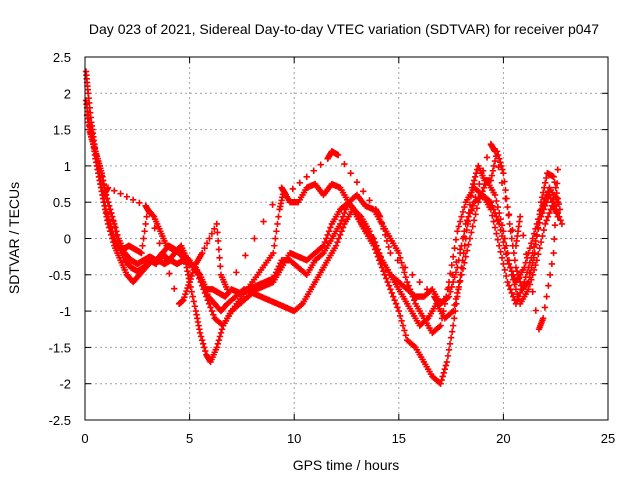 This screenshot has height=480, width=640. Describe the element at coordinates (65, 384) in the screenshot. I see `y-tick-label: -2` at that location.